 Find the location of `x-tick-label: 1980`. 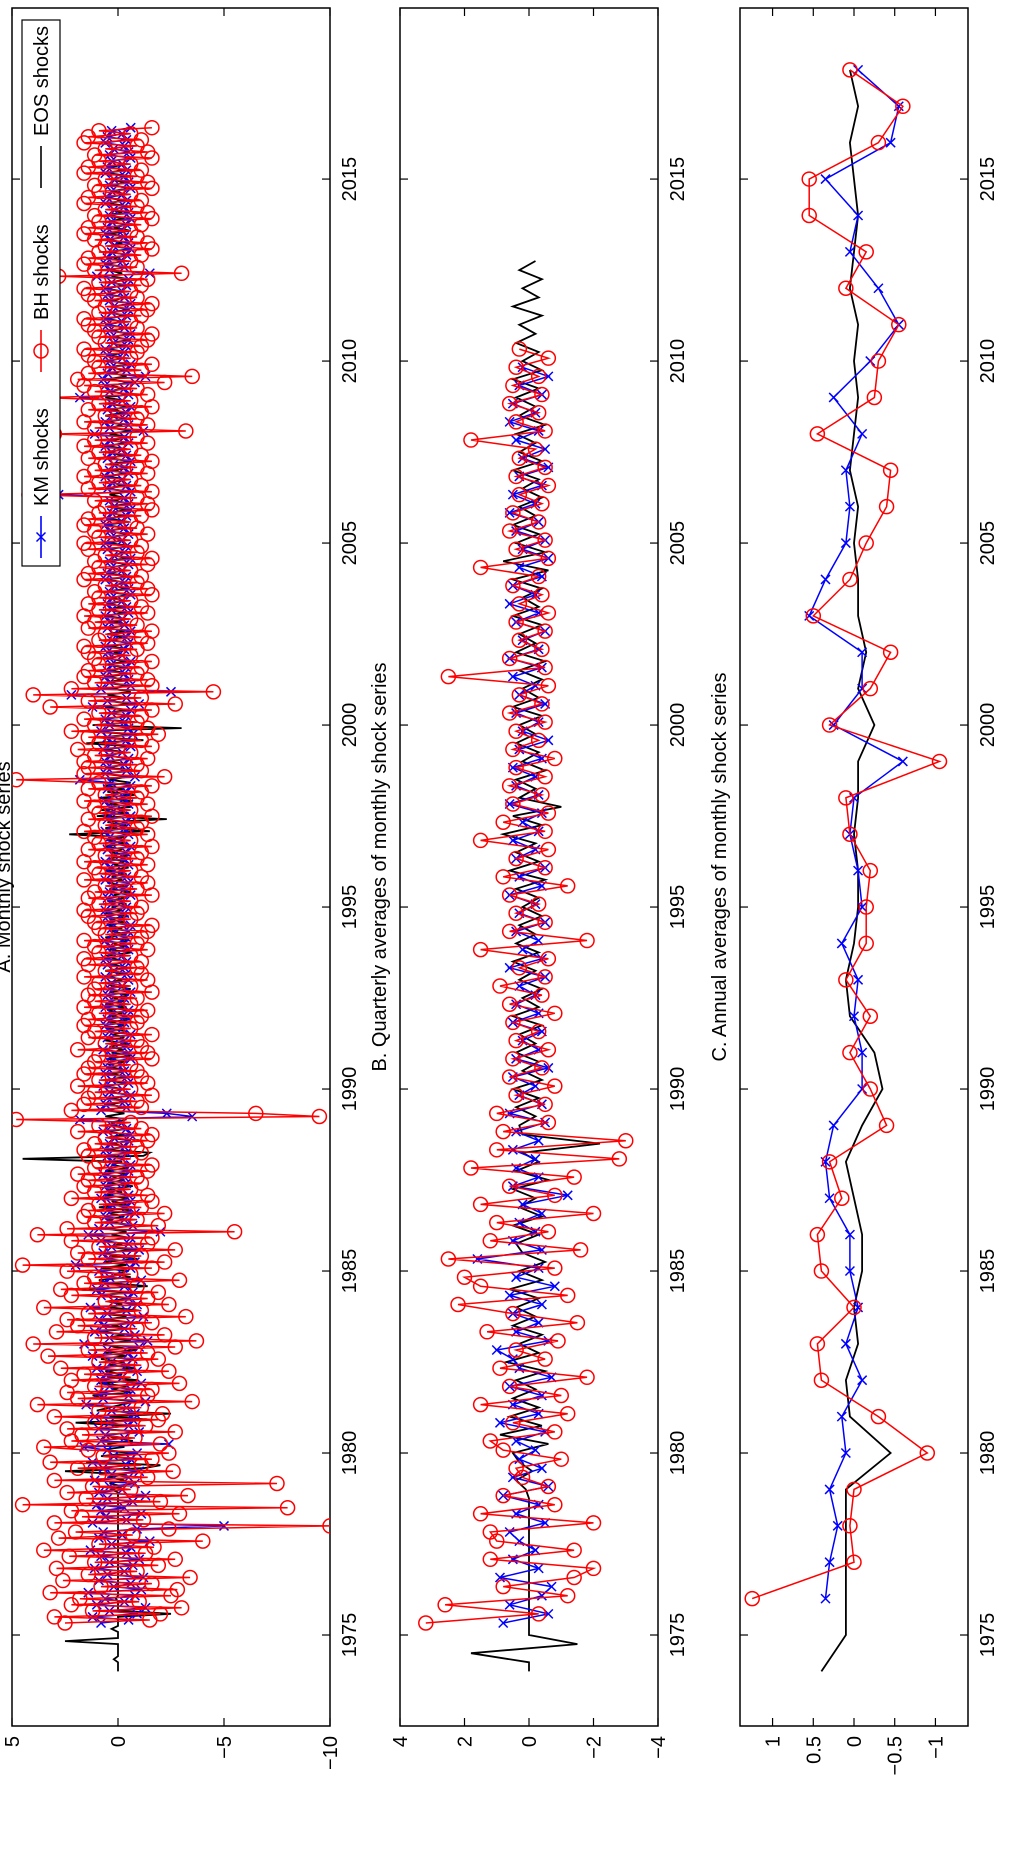

x-tick-label: 1980 is located at coordinates (988, 1453).